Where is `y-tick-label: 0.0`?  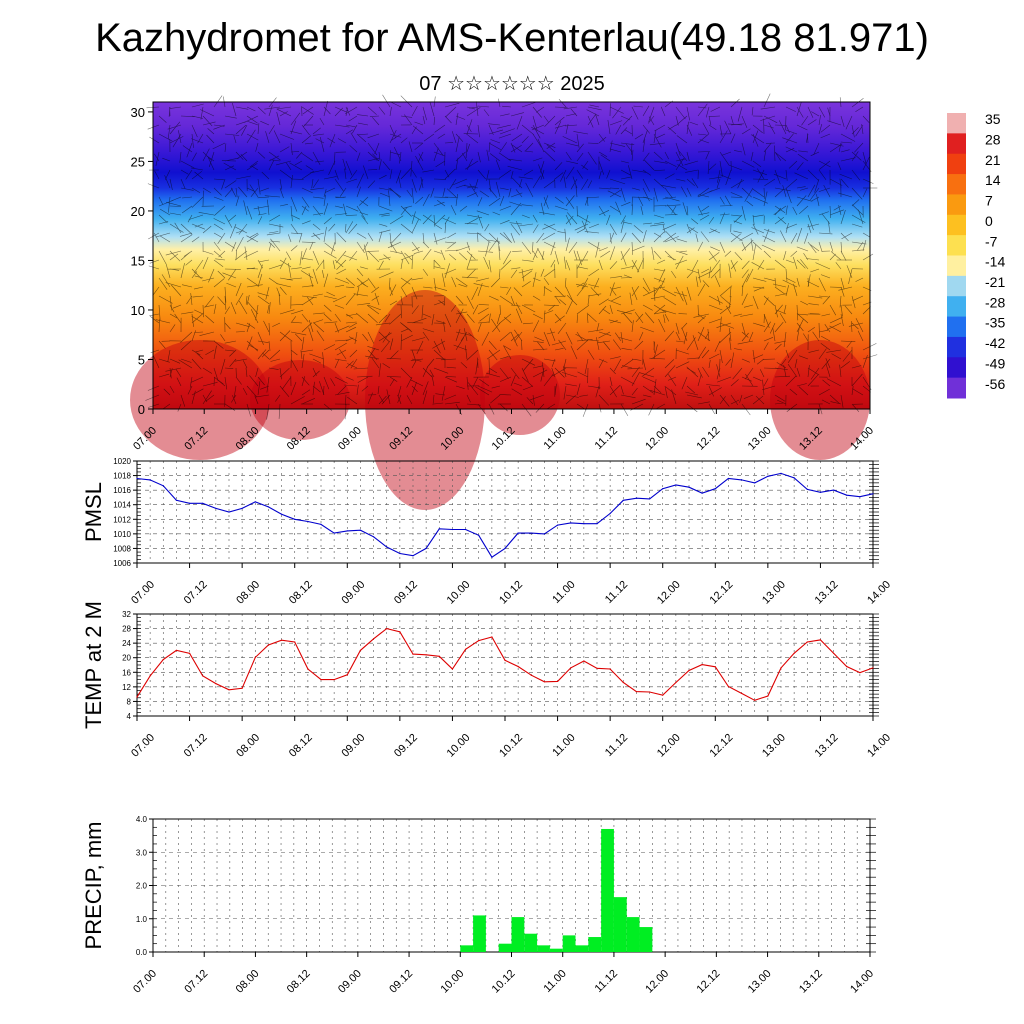
y-tick-label: 0.0 is located at coordinates (142, 952).